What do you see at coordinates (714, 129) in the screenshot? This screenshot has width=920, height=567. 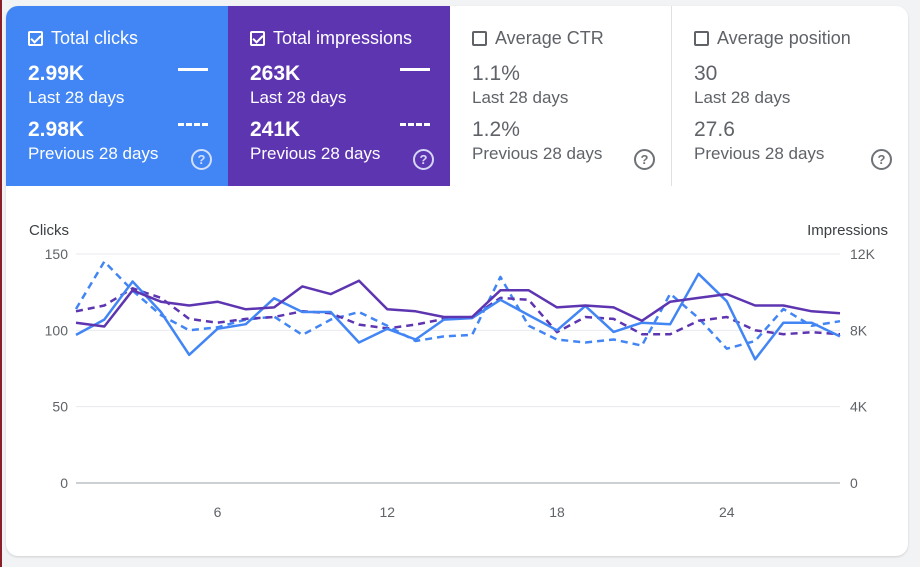 I see `metric-prev-value: 27.6` at bounding box center [714, 129].